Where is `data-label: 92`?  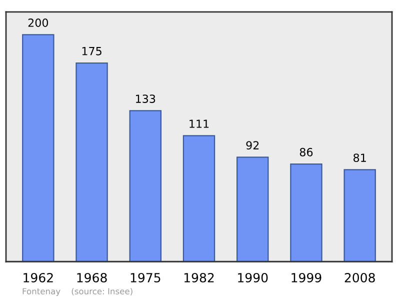
data-label: 92 is located at coordinates (252, 145).